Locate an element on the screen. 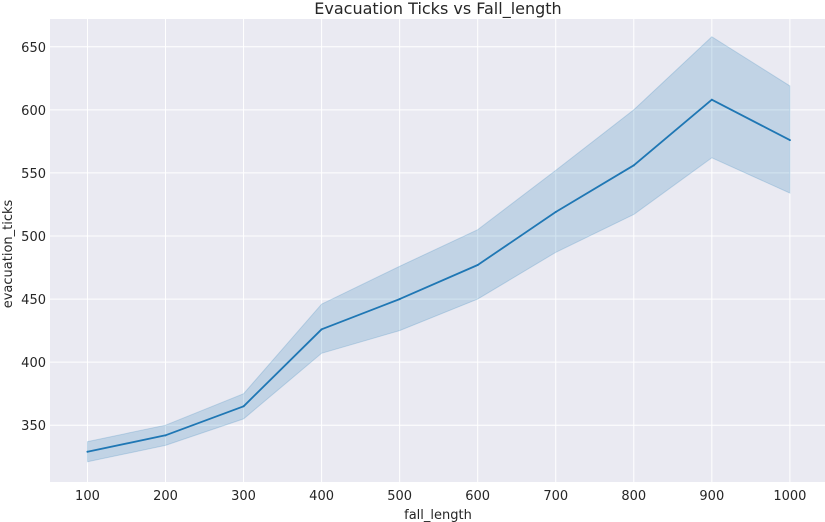  x-tick-label: 400 is located at coordinates (321, 496).